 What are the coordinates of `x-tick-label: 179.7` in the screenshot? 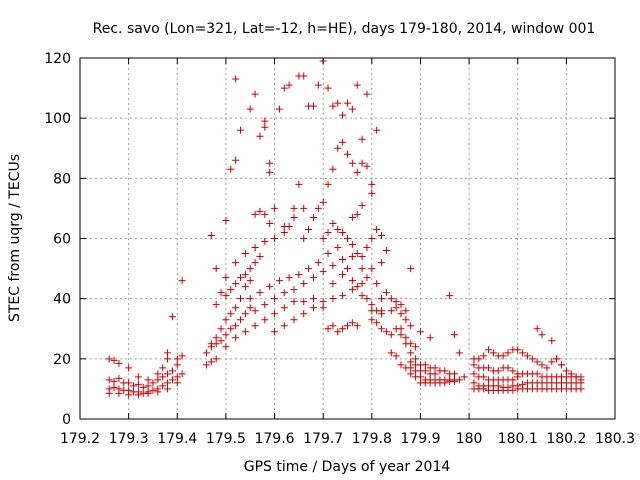 It's located at (323, 439).